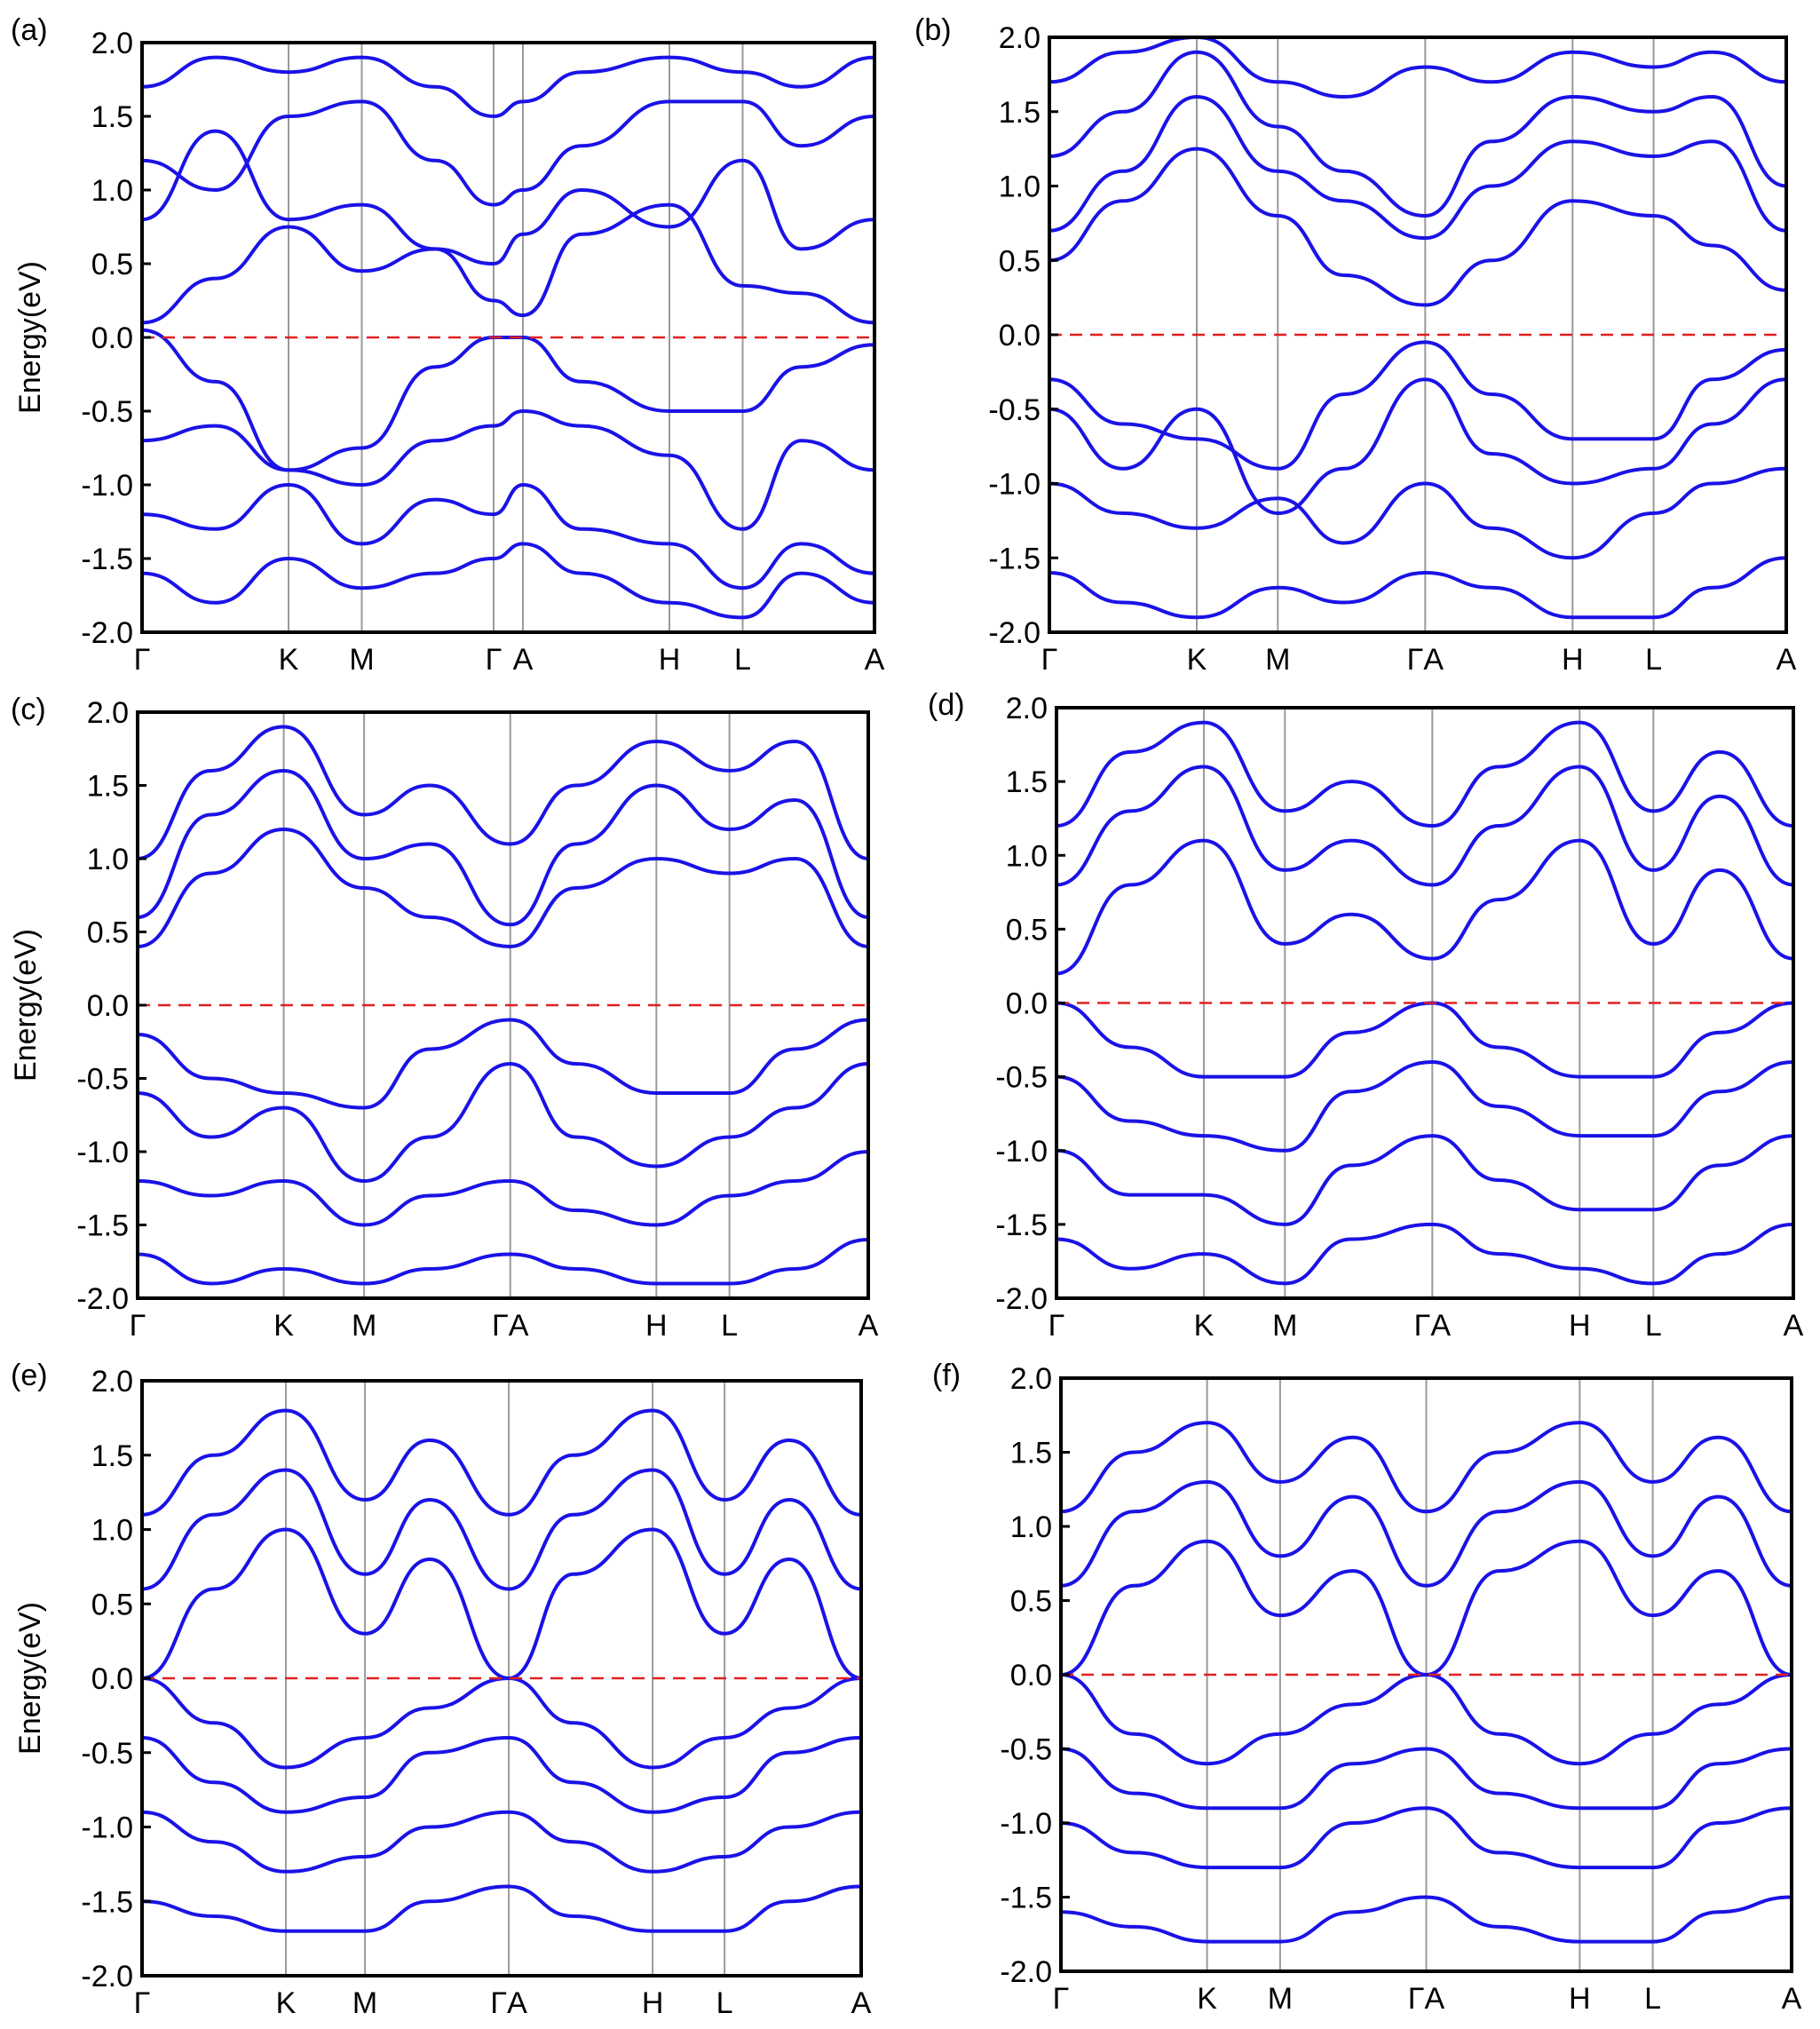  I want to click on panel-label: (f), so click(946, 1375).